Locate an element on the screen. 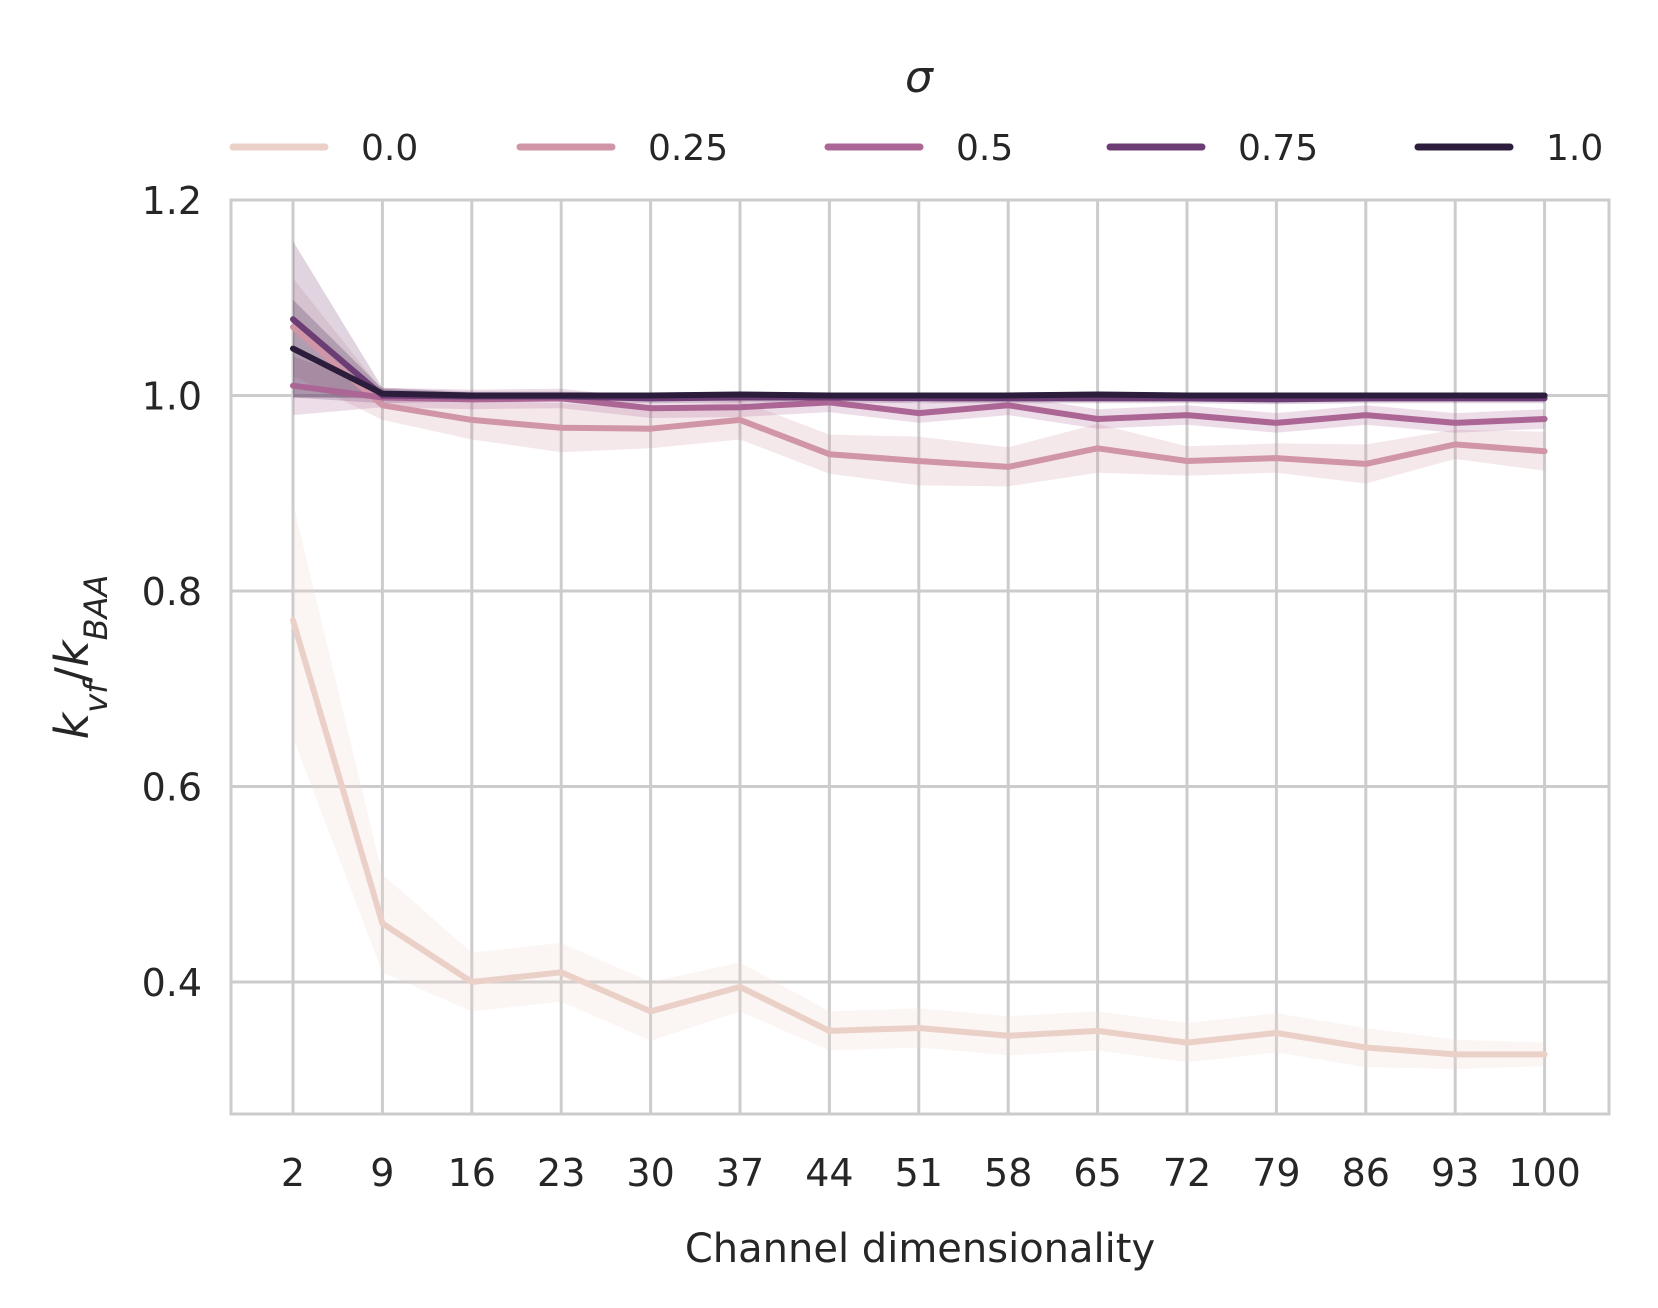 The image size is (1658, 1308). y-tick-label: 0.8 is located at coordinates (172, 592).